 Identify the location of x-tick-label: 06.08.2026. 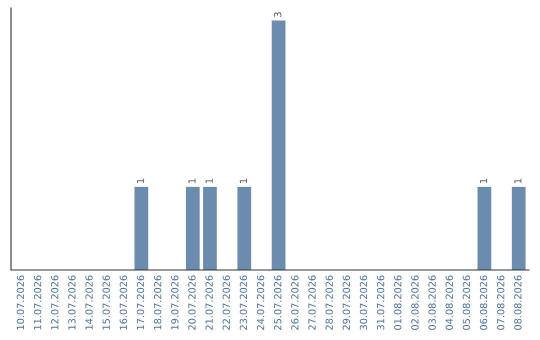
(484, 302).